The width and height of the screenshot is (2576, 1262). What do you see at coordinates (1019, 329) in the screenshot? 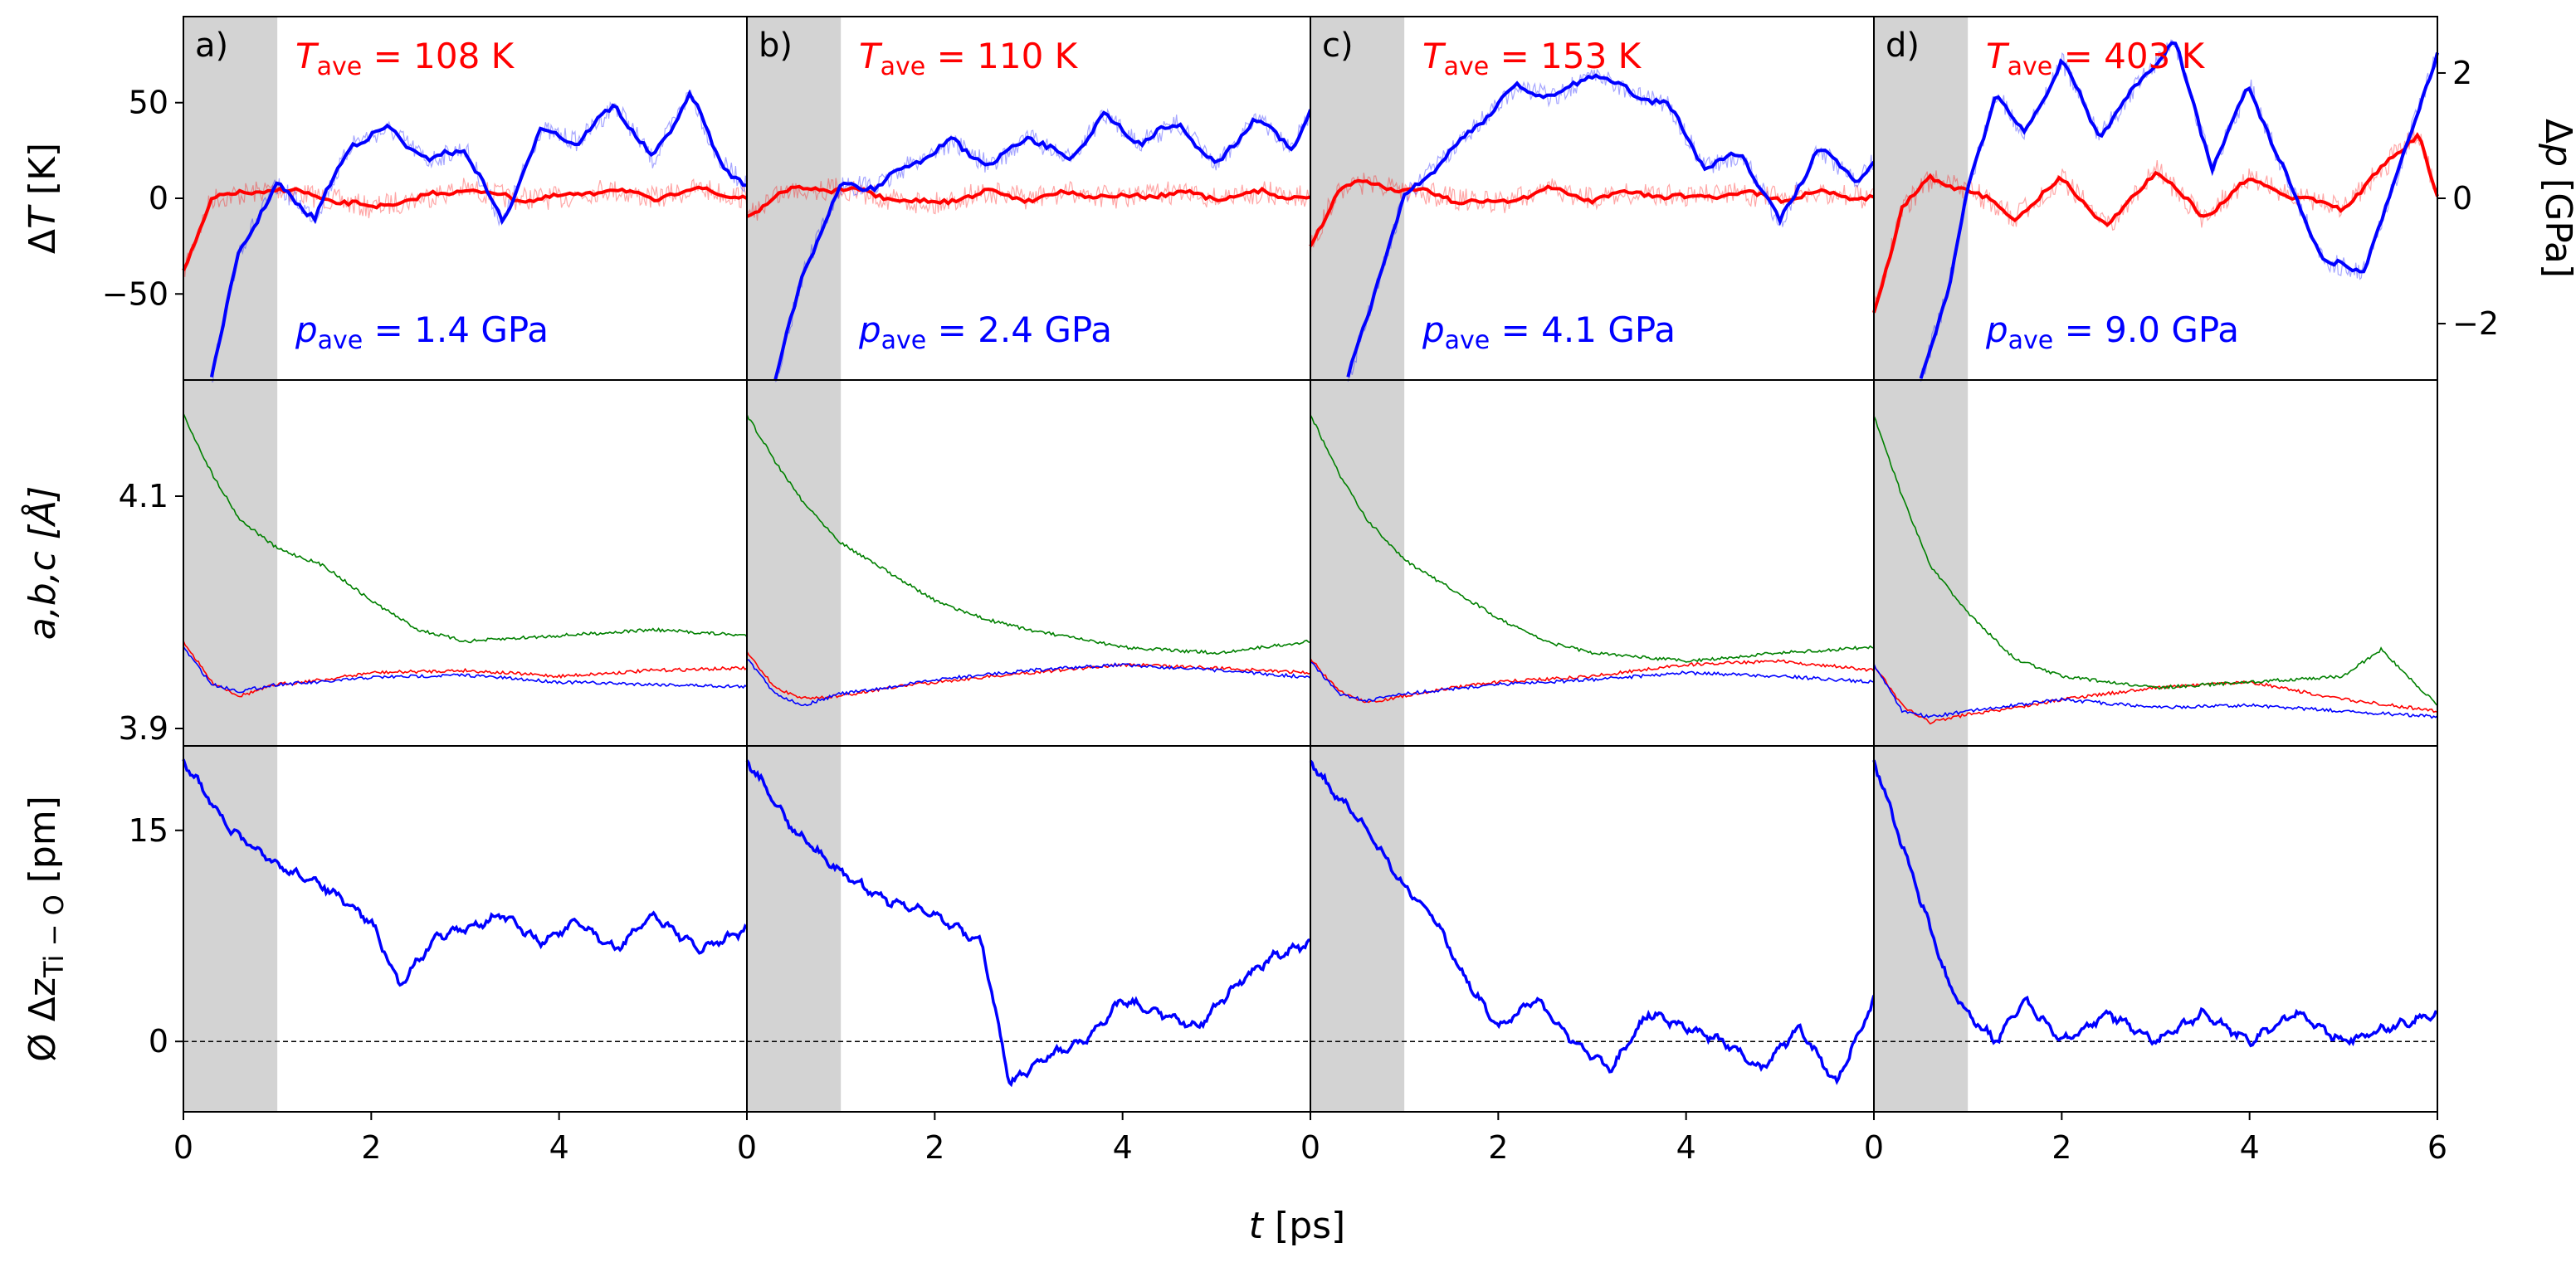
I see `p-value: = 2.4 GPa` at bounding box center [1019, 329].